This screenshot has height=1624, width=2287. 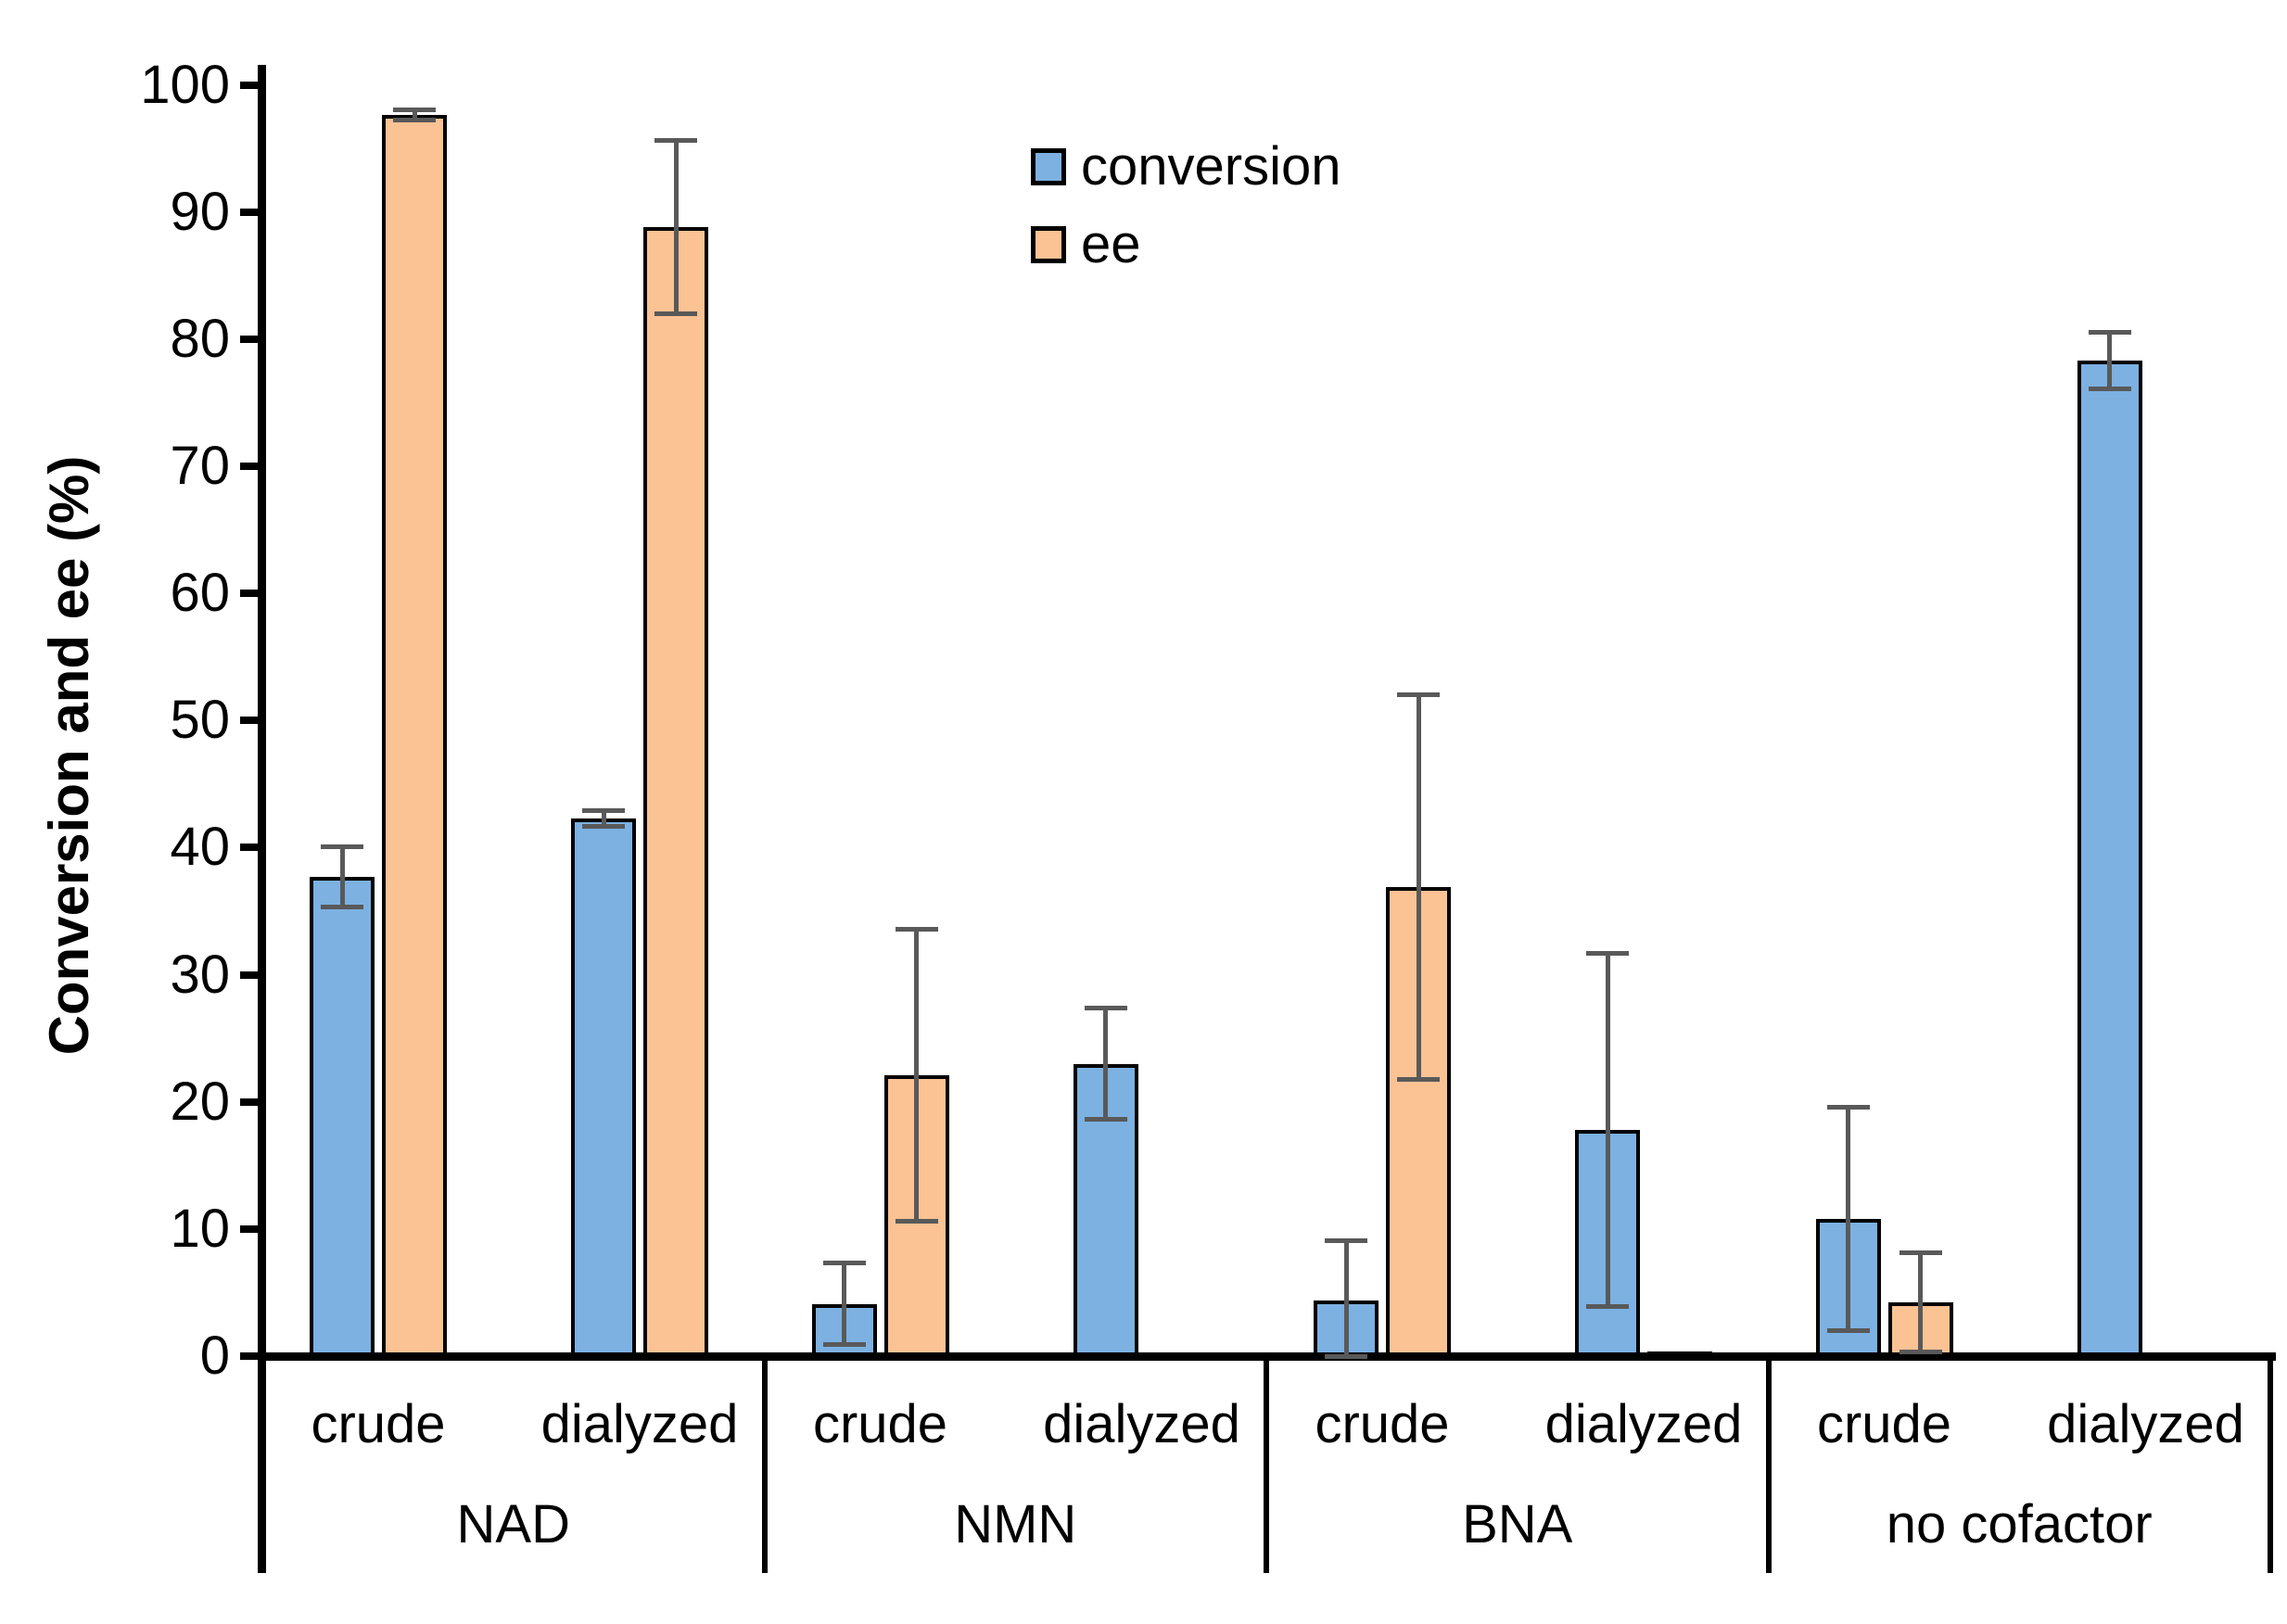 What do you see at coordinates (2109, 360) in the screenshot?
I see `error-bar-line-conversion-no-cofactor-dialyzed` at bounding box center [2109, 360].